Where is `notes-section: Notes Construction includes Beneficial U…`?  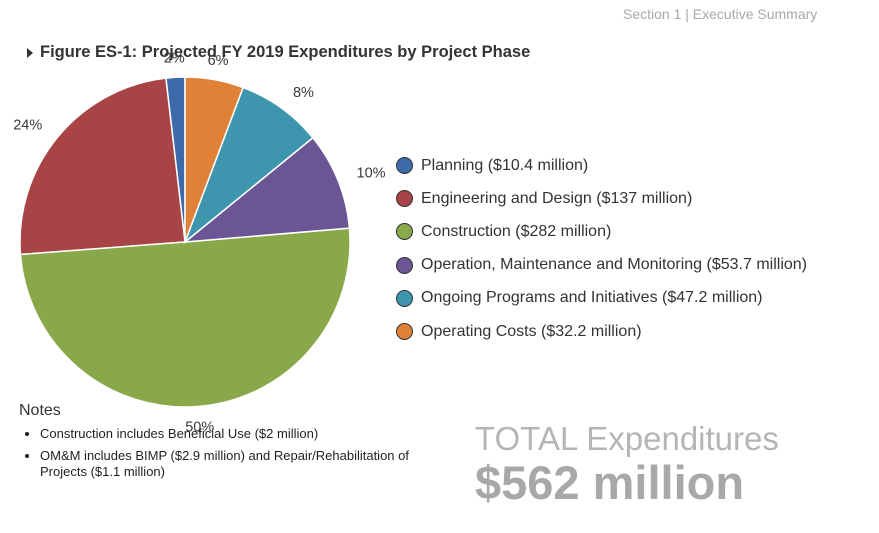
notes-section: Notes Construction includes Beneficial U… is located at coordinates (239, 444).